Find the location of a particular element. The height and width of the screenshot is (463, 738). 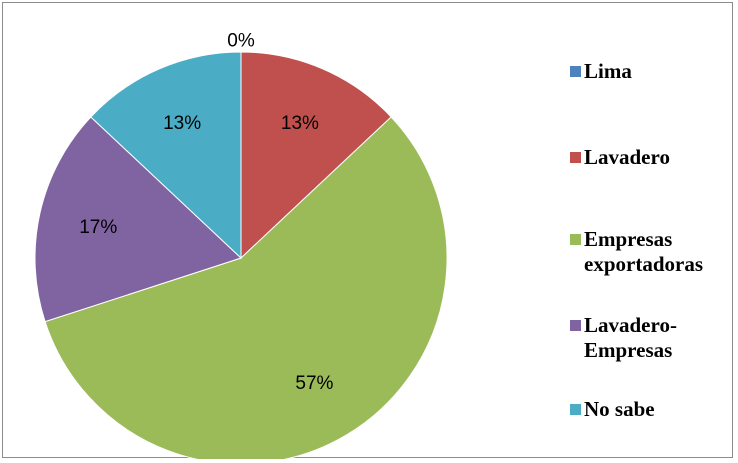

data-label-no-sabe: 13% is located at coordinates (182, 123).